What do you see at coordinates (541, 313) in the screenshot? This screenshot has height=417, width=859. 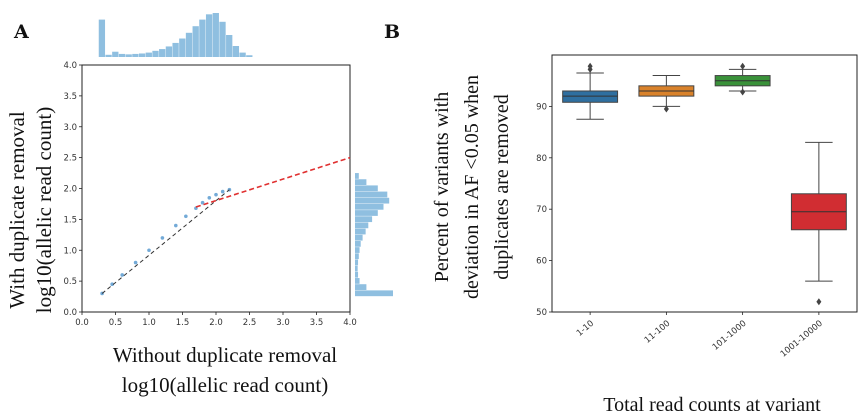 I see `y-tick-label: 50` at bounding box center [541, 313].